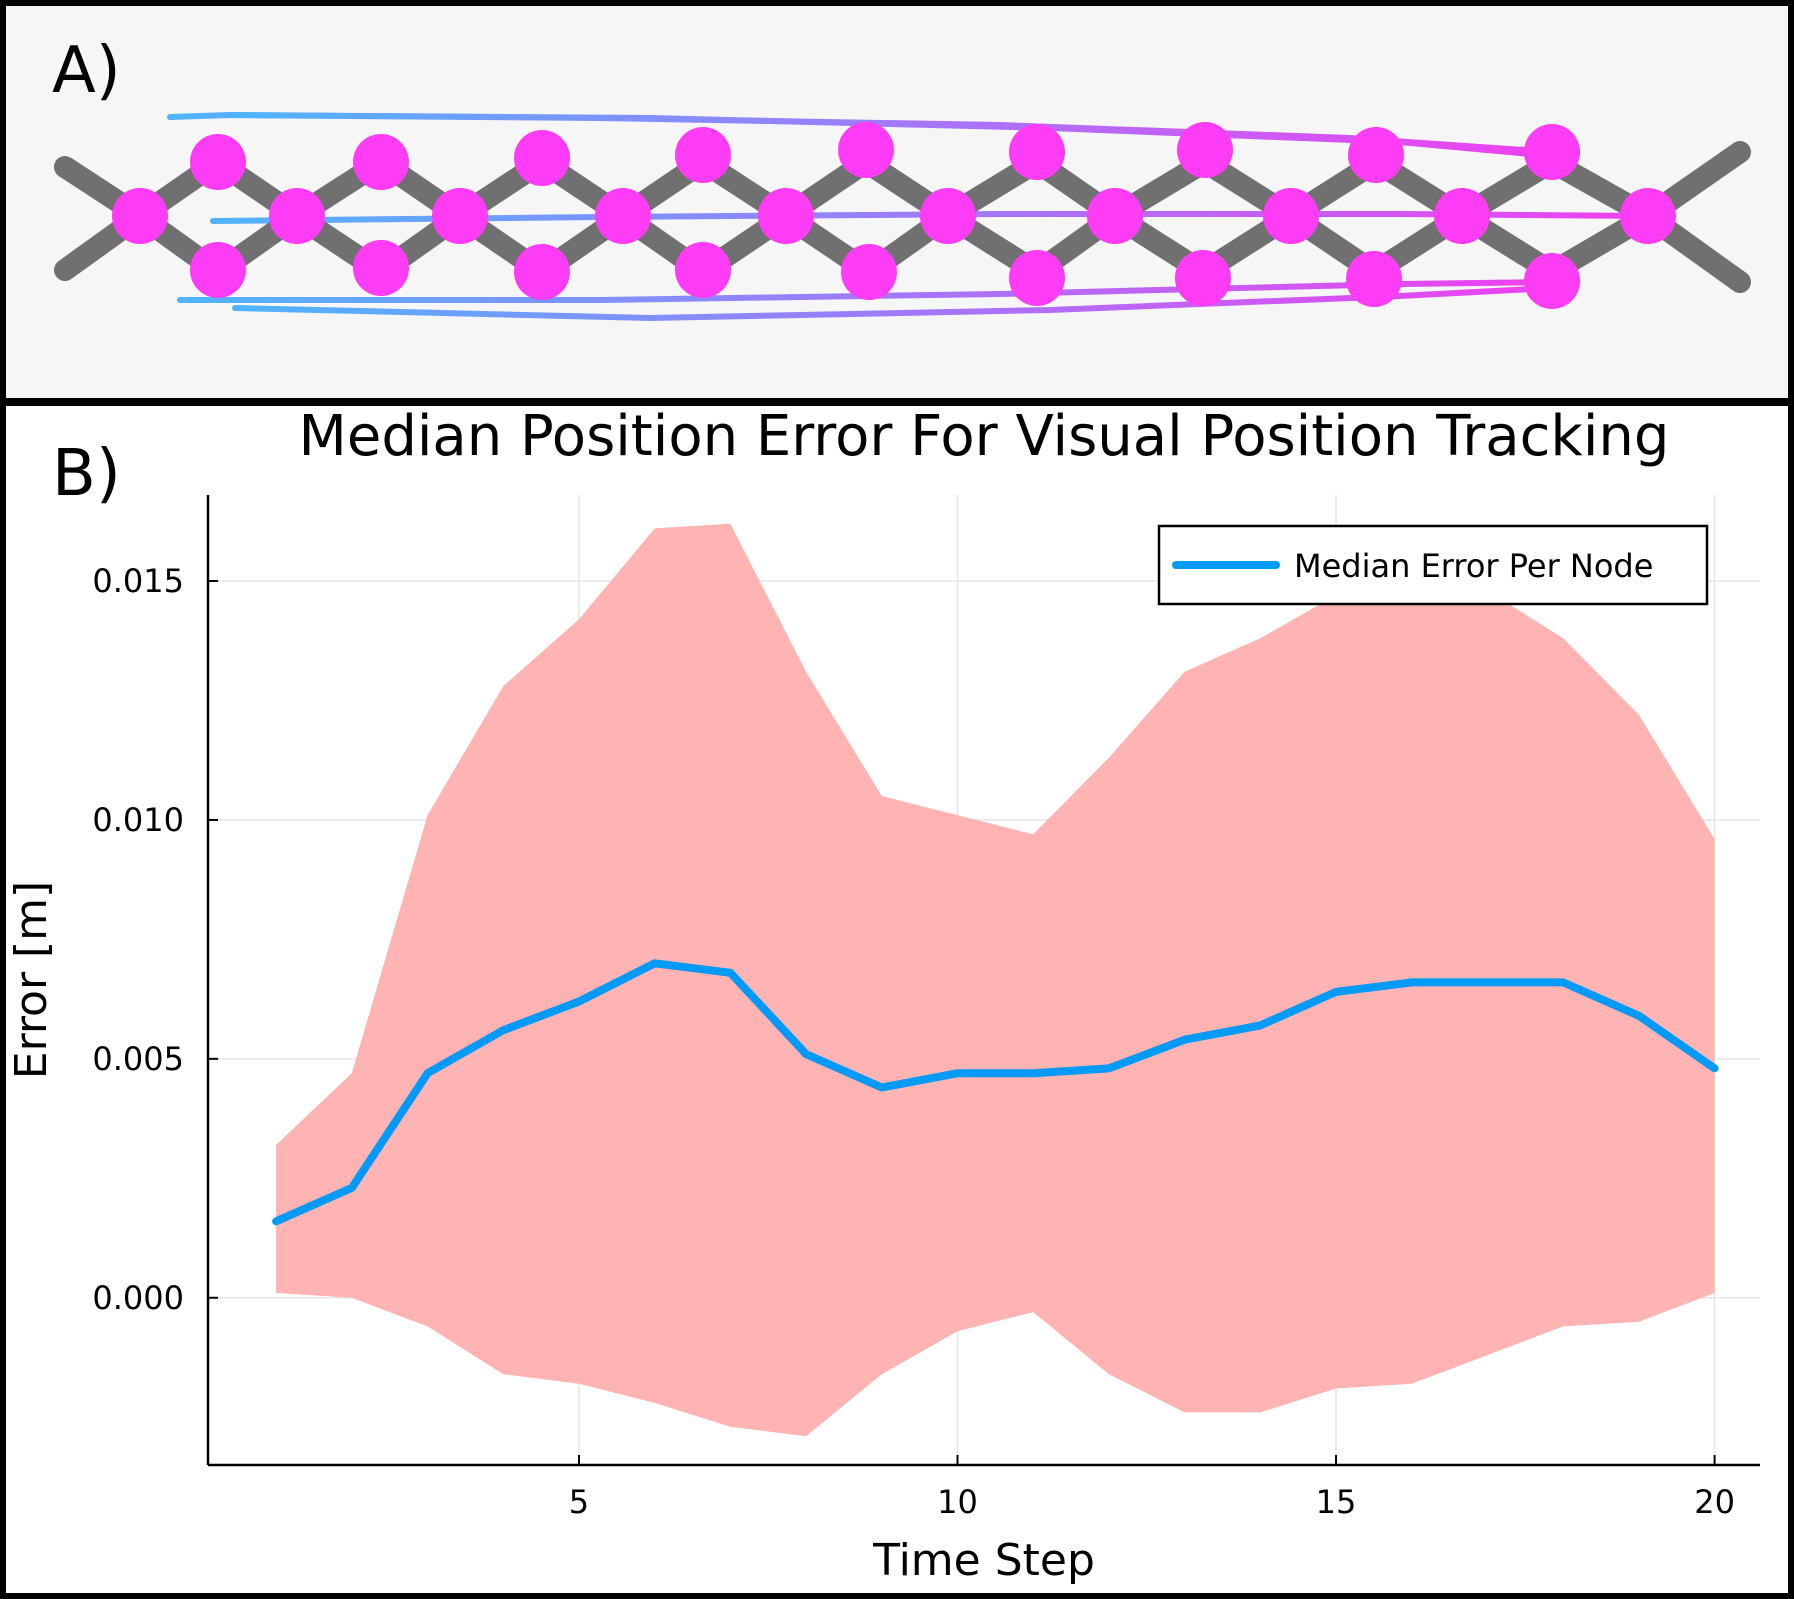 The width and height of the screenshot is (1794, 1599). Describe the element at coordinates (1336, 1502) in the screenshot. I see `x-tick-label: 15` at that location.